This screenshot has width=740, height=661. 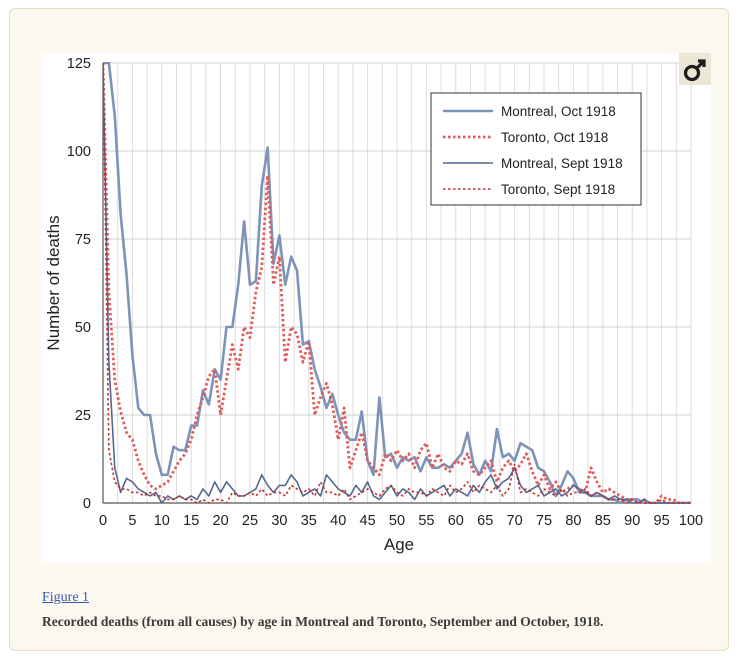 I want to click on legend-label: Toronto, Sept 1918, so click(x=558, y=189).